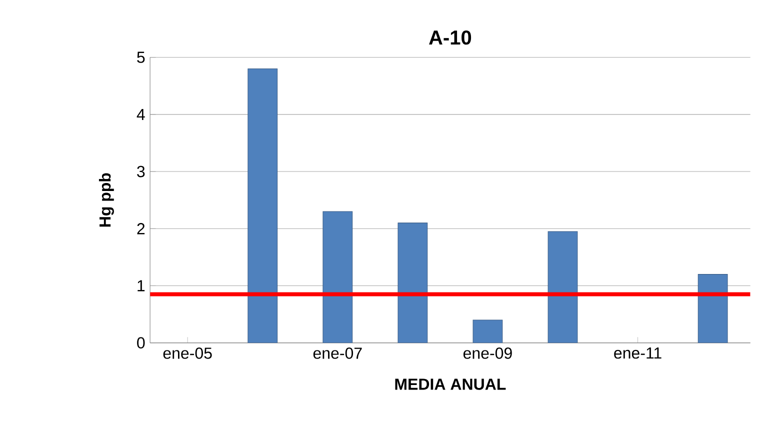 Image resolution: width=767 pixels, height=432 pixels. What do you see at coordinates (450, 37) in the screenshot?
I see `chart-title: A-10` at bounding box center [450, 37].